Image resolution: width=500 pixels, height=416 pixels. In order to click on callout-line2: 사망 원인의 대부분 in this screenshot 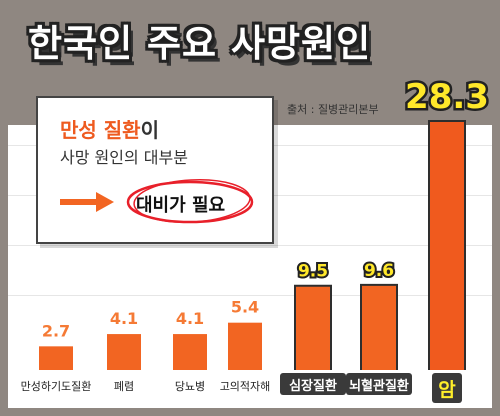, I will do `click(124, 157)`.